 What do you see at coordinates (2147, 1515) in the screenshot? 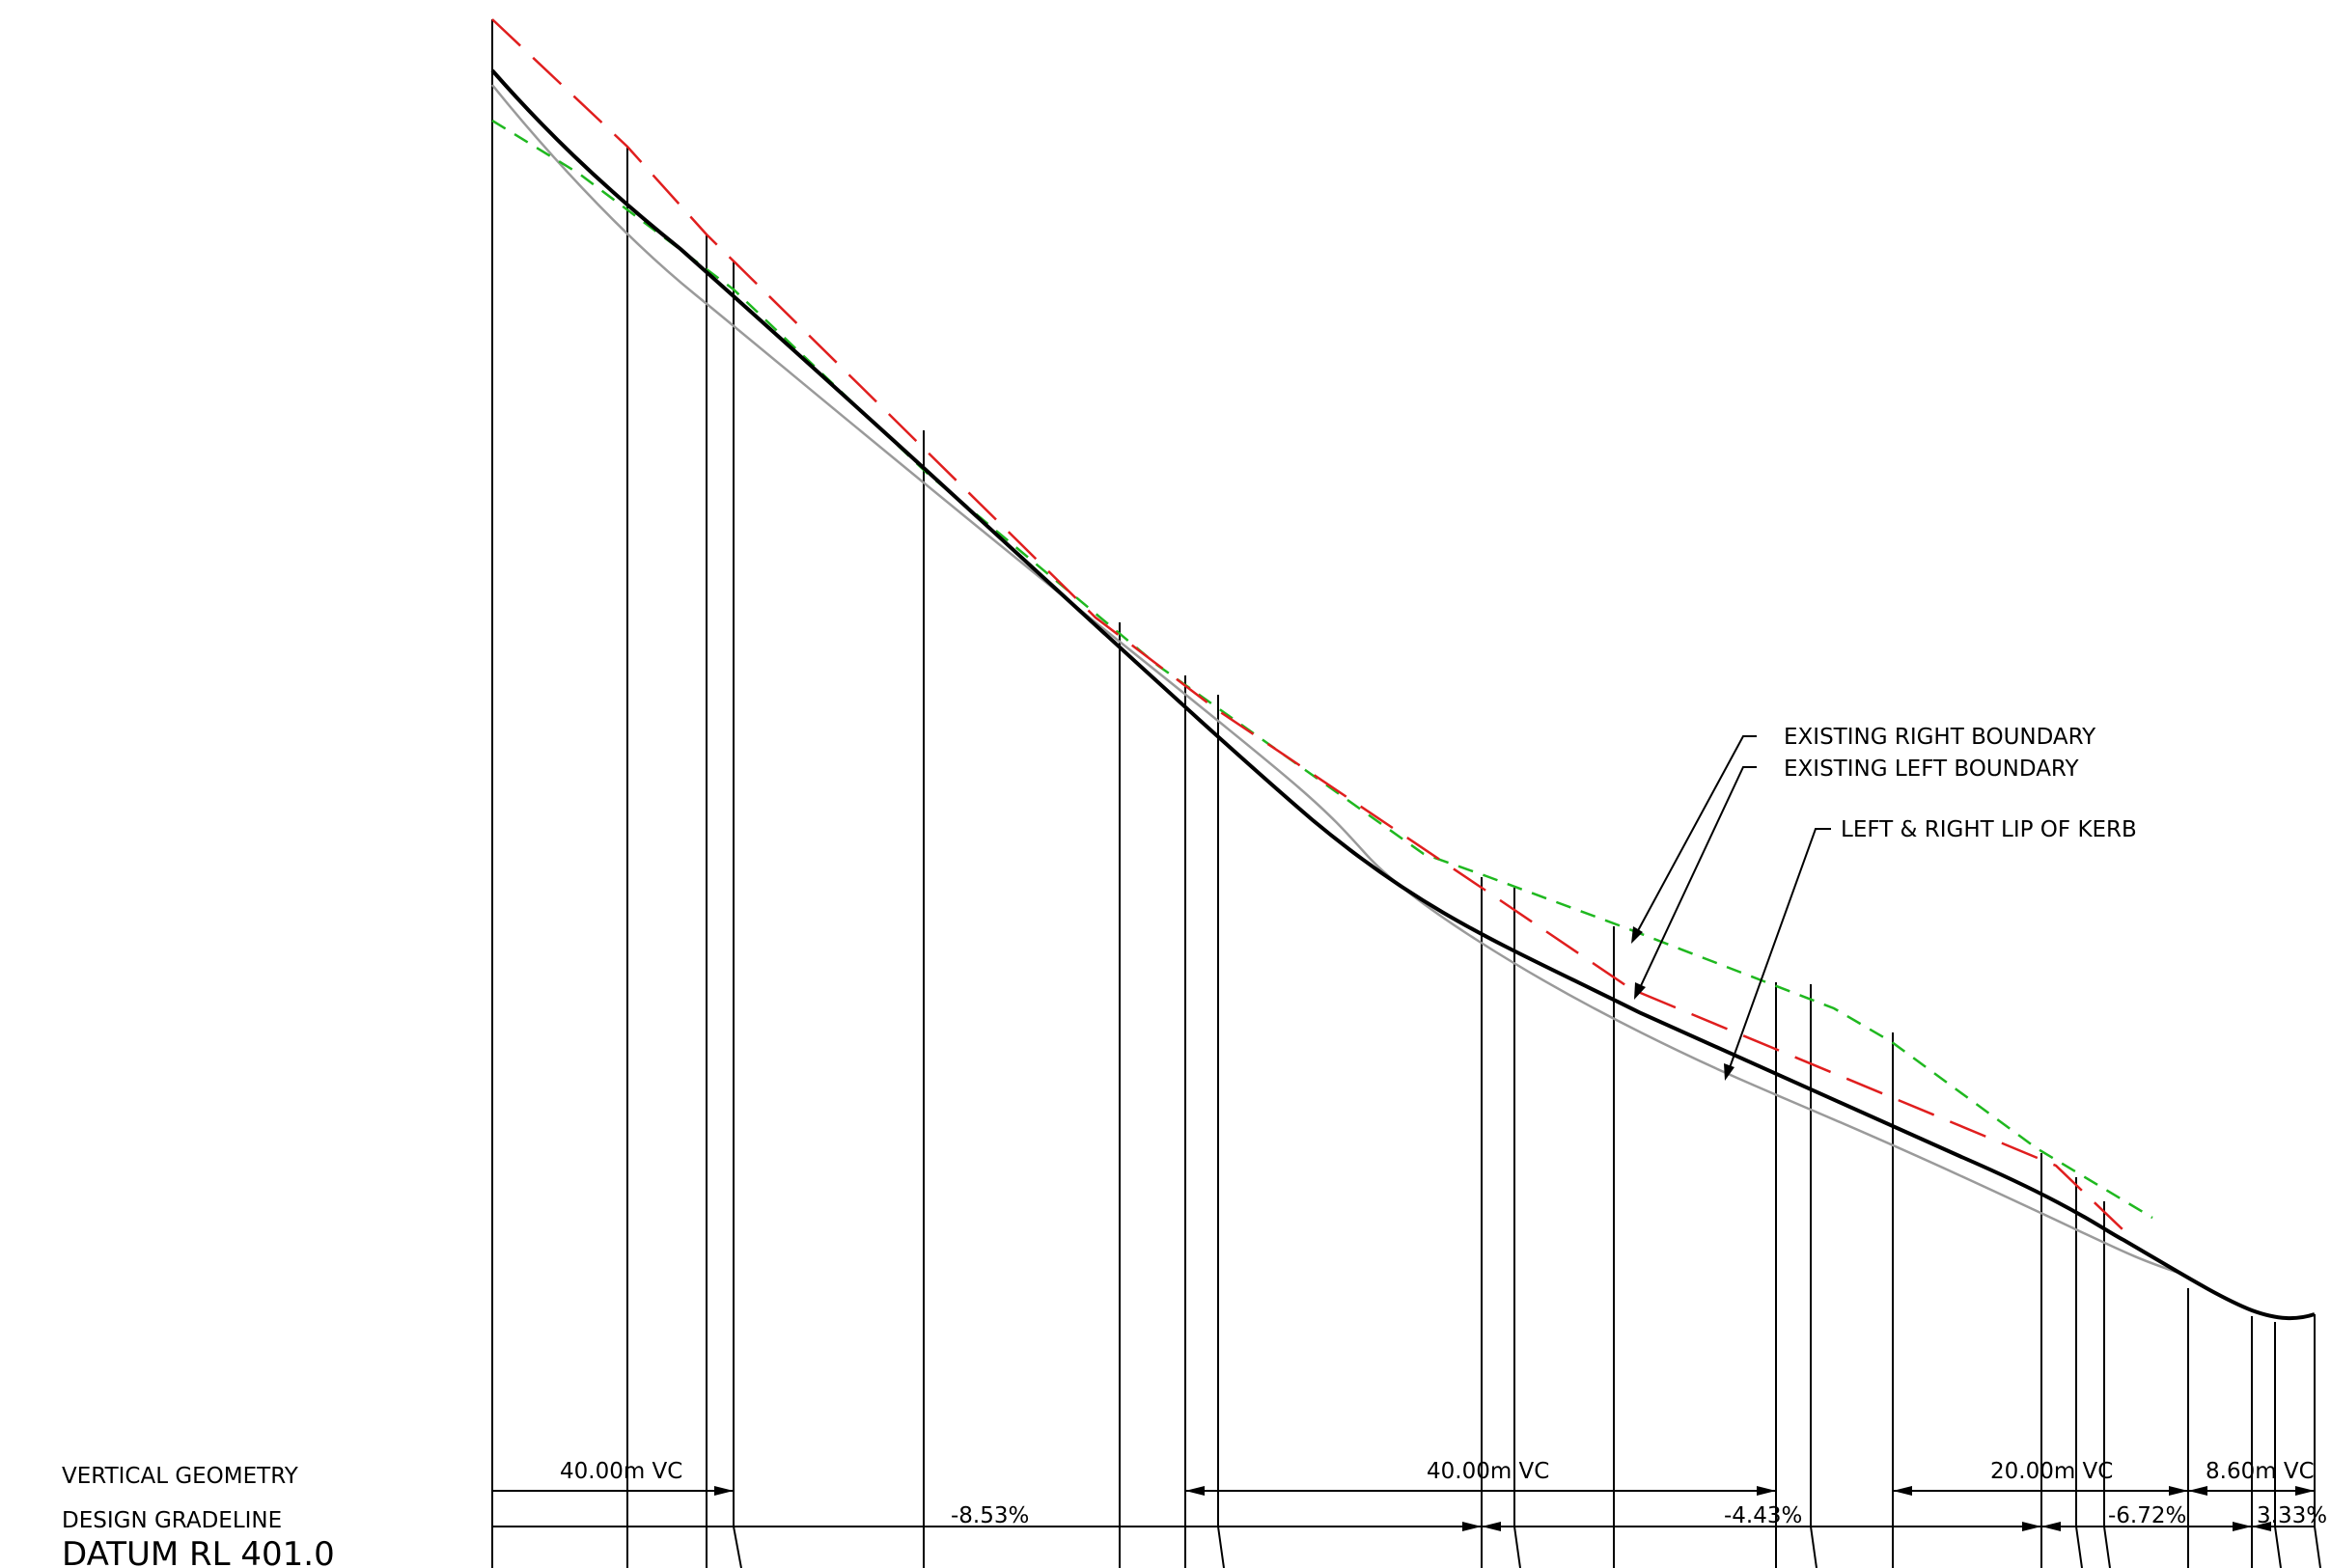
I see `grade-label: -6.72%` at bounding box center [2147, 1515].